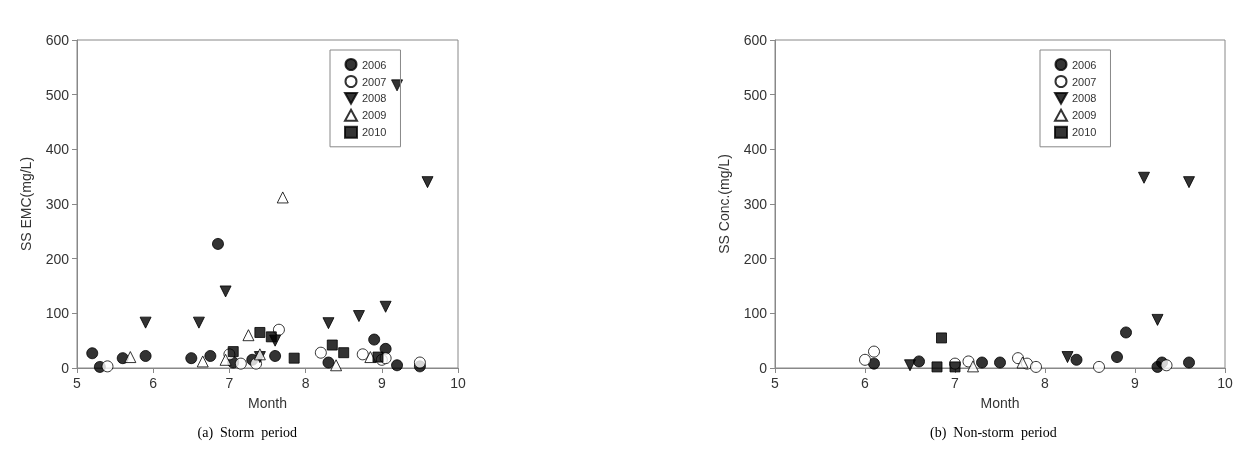 The height and width of the screenshot is (454, 1239). Describe the element at coordinates (724, 204) in the screenshot. I see `y-axis-title: SS Conc.(mg/L)` at that location.